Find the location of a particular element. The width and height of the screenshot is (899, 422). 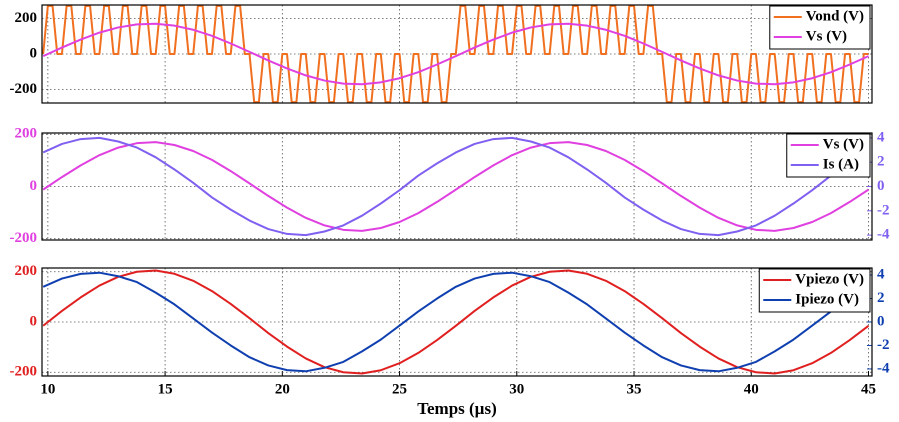

x-tick-label: 35 is located at coordinates (634, 389).